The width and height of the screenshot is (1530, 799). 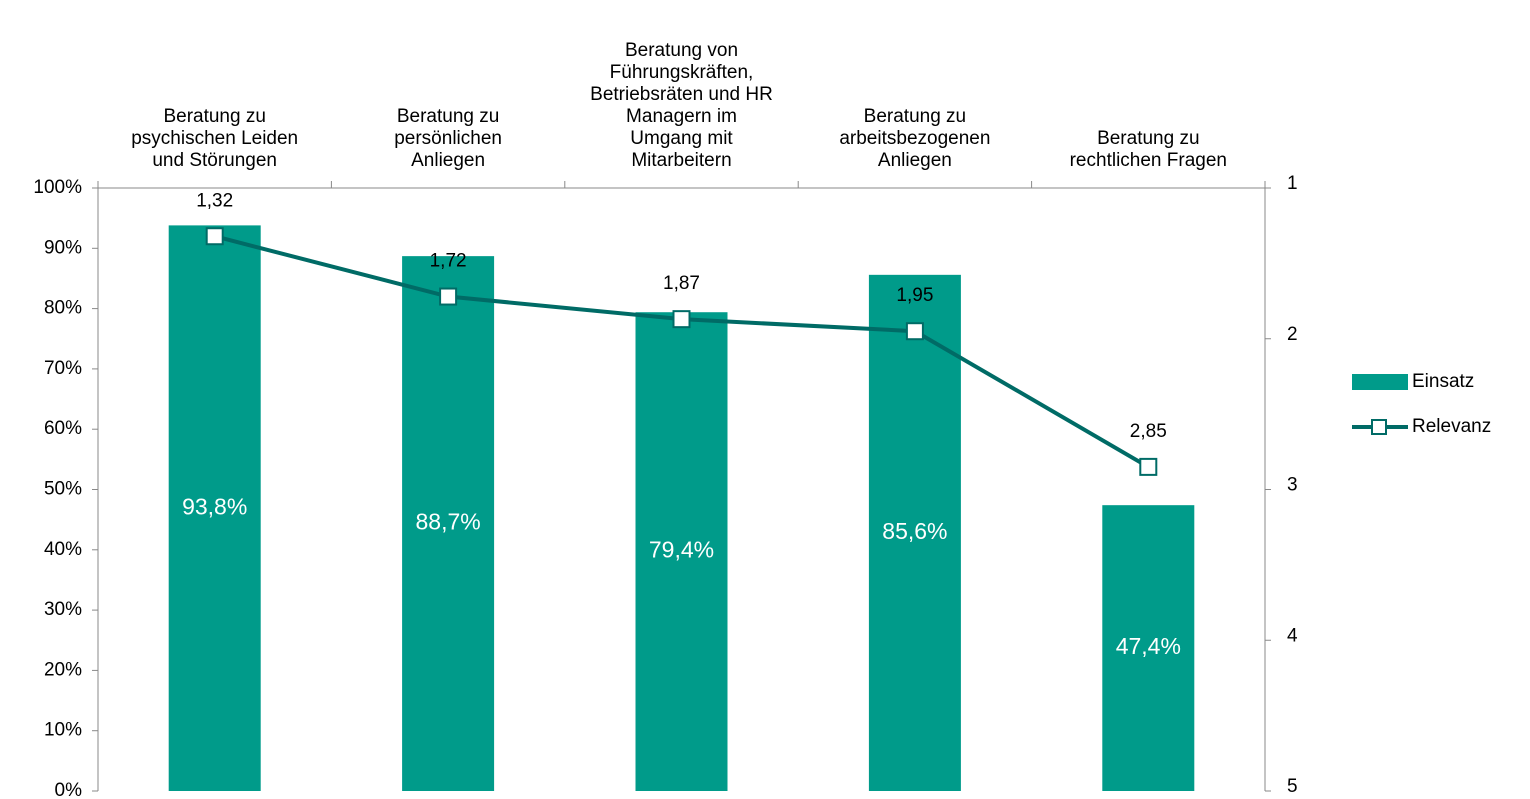 I want to click on y-tick-label: 20%, so click(x=63, y=669).